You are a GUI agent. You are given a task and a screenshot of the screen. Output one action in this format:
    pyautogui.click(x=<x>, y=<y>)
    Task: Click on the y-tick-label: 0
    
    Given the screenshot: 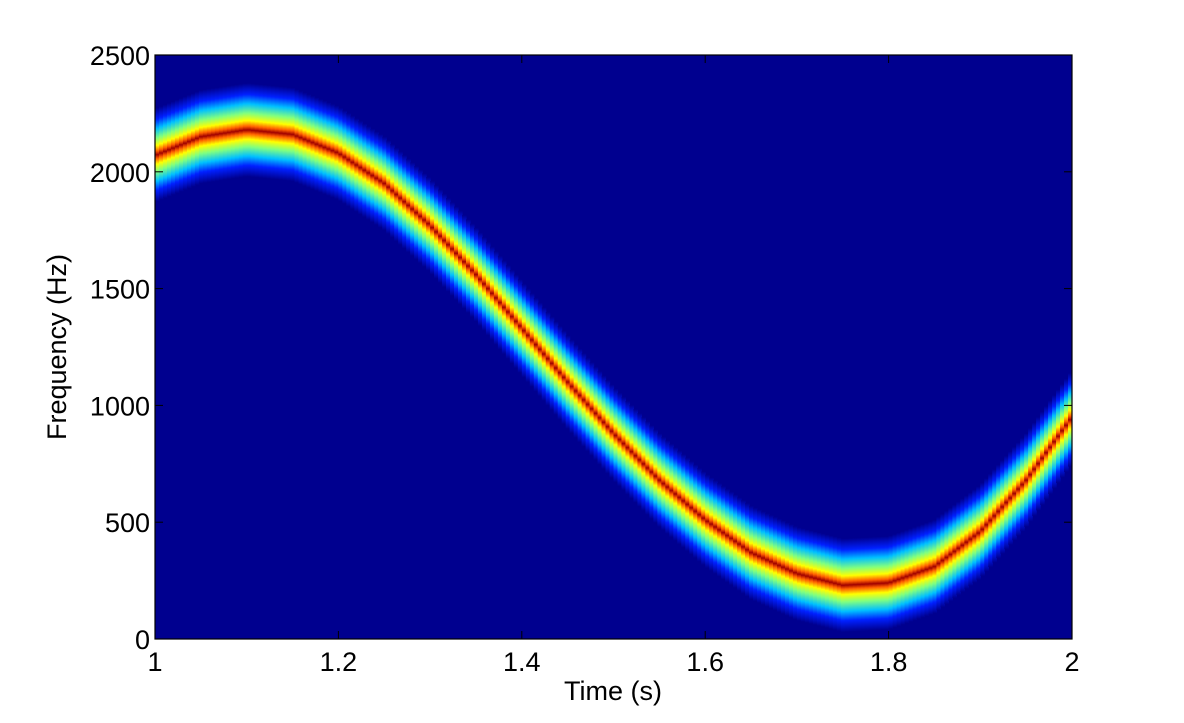 What is the action you would take?
    pyautogui.click(x=142, y=640)
    